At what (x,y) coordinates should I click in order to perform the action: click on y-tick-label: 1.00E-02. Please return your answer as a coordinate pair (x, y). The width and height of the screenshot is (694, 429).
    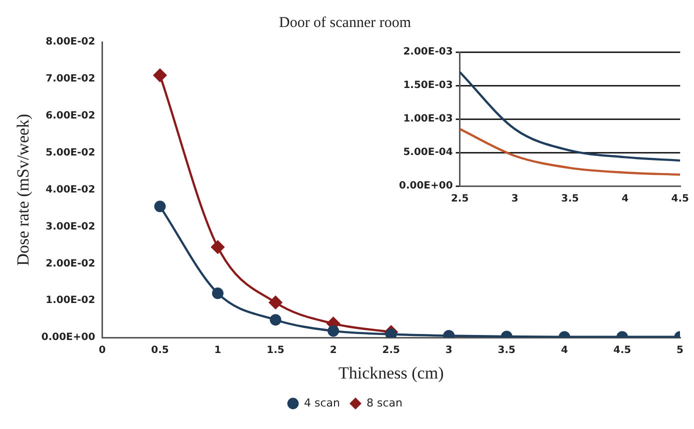
    Looking at the image, I should click on (71, 300).